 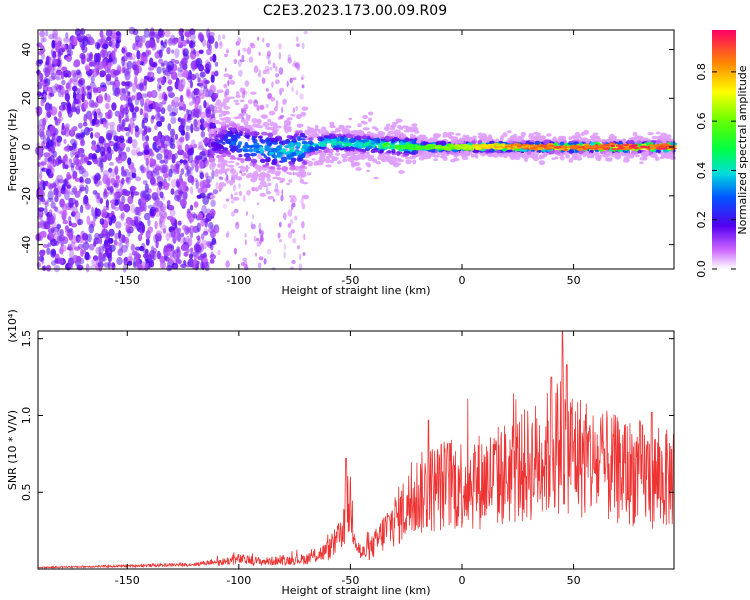 What do you see at coordinates (462, 280) in the screenshot?
I see `spectrogram-x-tick-label: 0` at bounding box center [462, 280].